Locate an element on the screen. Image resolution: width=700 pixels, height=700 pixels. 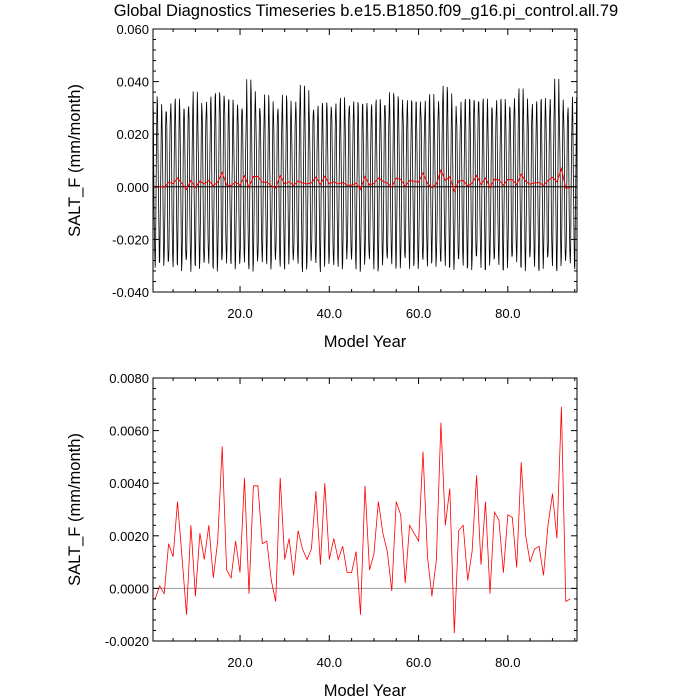
bottom-x-tick-label: 60.0 is located at coordinates (418, 662).